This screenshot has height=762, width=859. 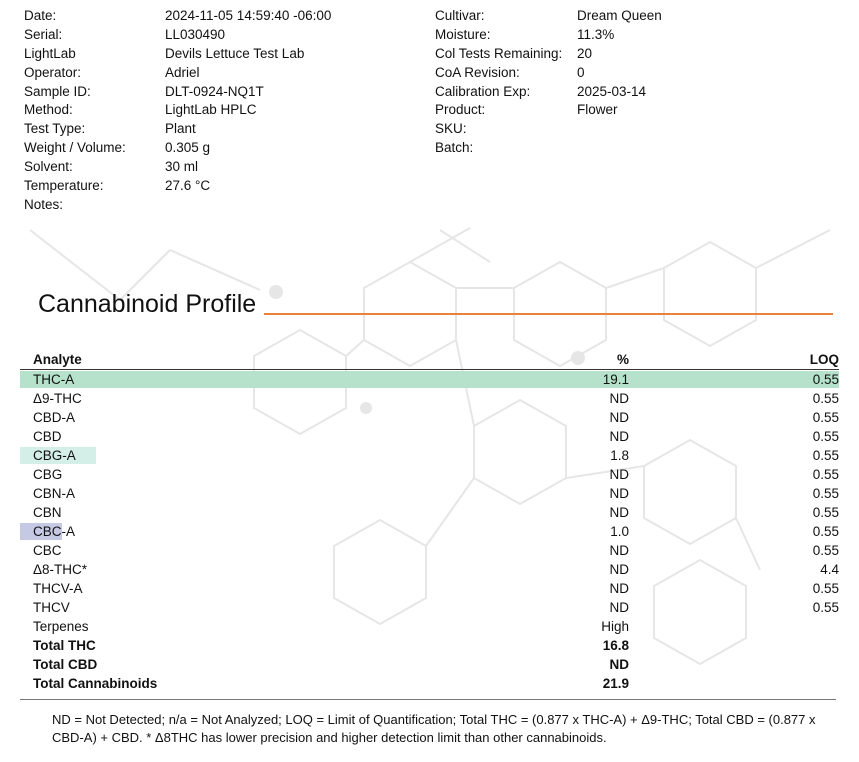 What do you see at coordinates (483, 91) in the screenshot?
I see `meta-label: Calibration Exp:` at bounding box center [483, 91].